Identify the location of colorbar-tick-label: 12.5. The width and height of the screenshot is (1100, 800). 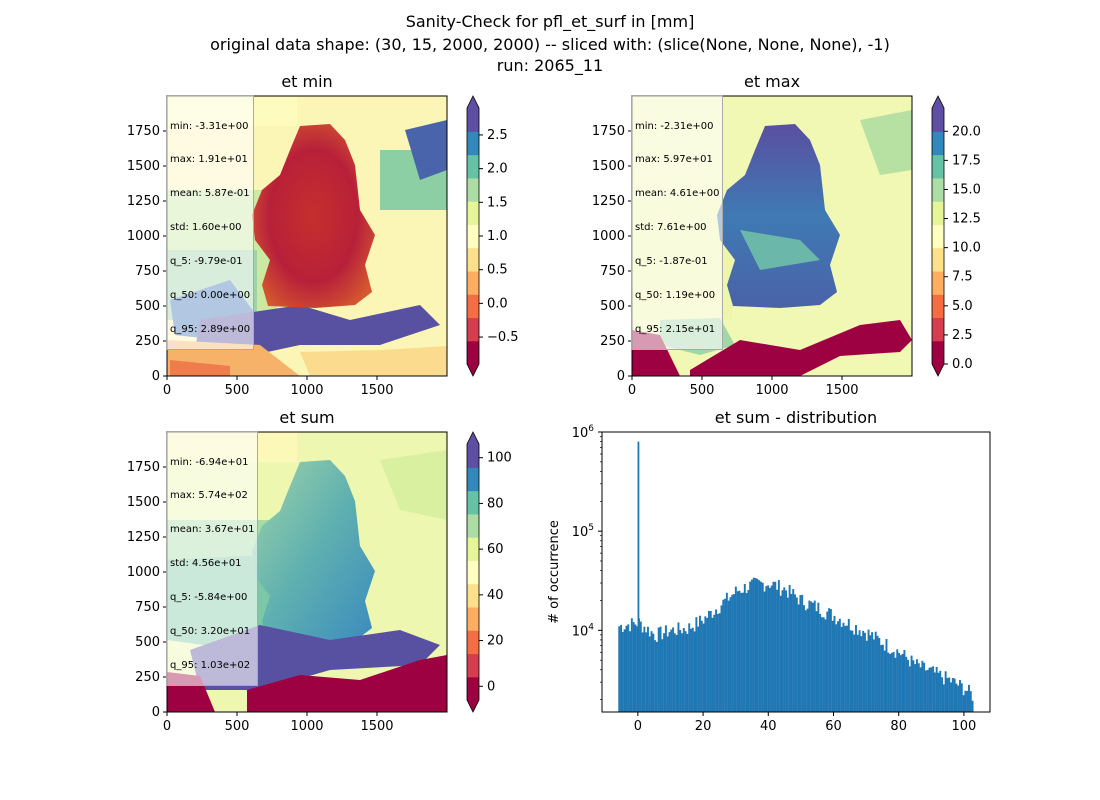
(966, 219).